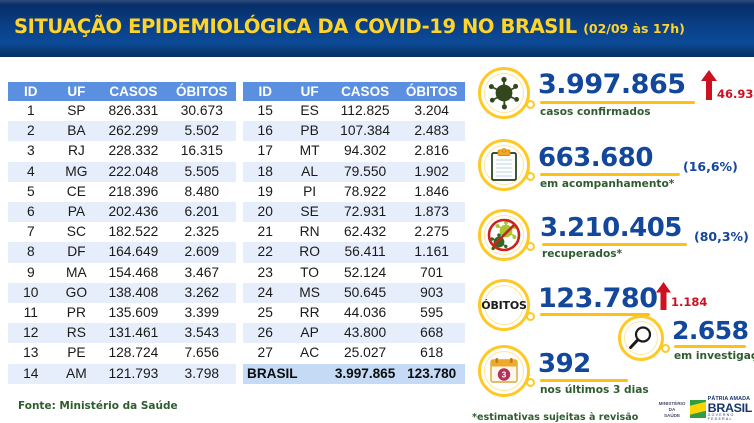  I want to click on table-row: 19 PI 78.922 1.846, so click(354, 192).